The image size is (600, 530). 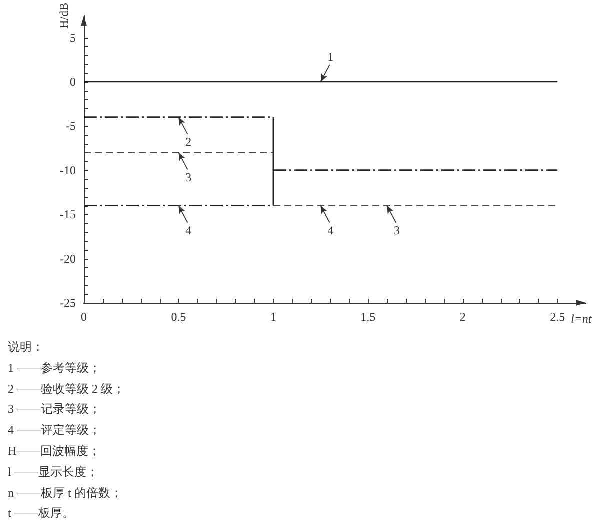 I want to click on text: H——回波幅度；, so click(x=55, y=451).